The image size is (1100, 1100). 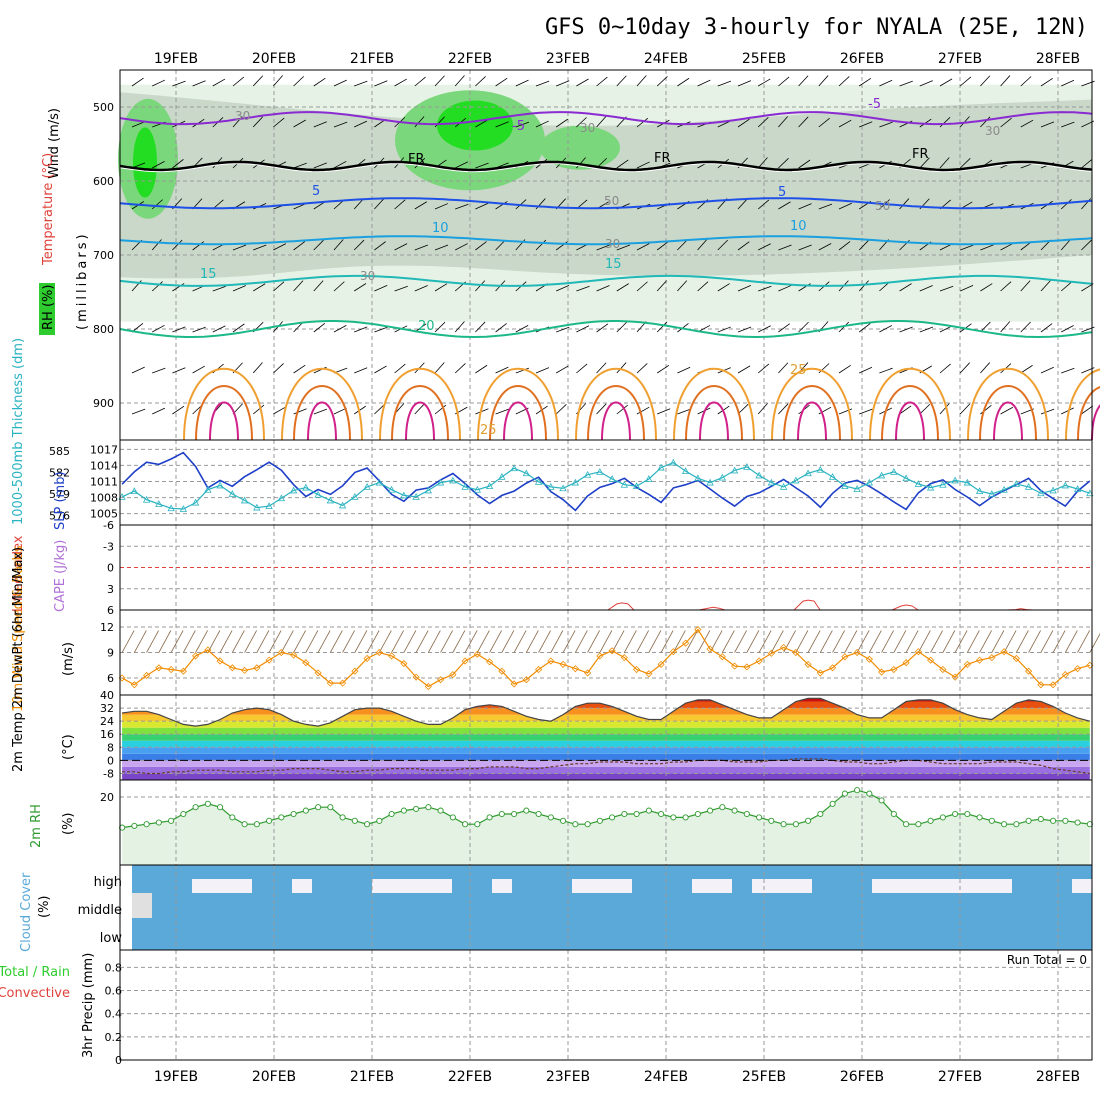 What do you see at coordinates (60, 500) in the screenshot?
I see `slp-axis-label: SLP (mb)` at bounding box center [60, 500].